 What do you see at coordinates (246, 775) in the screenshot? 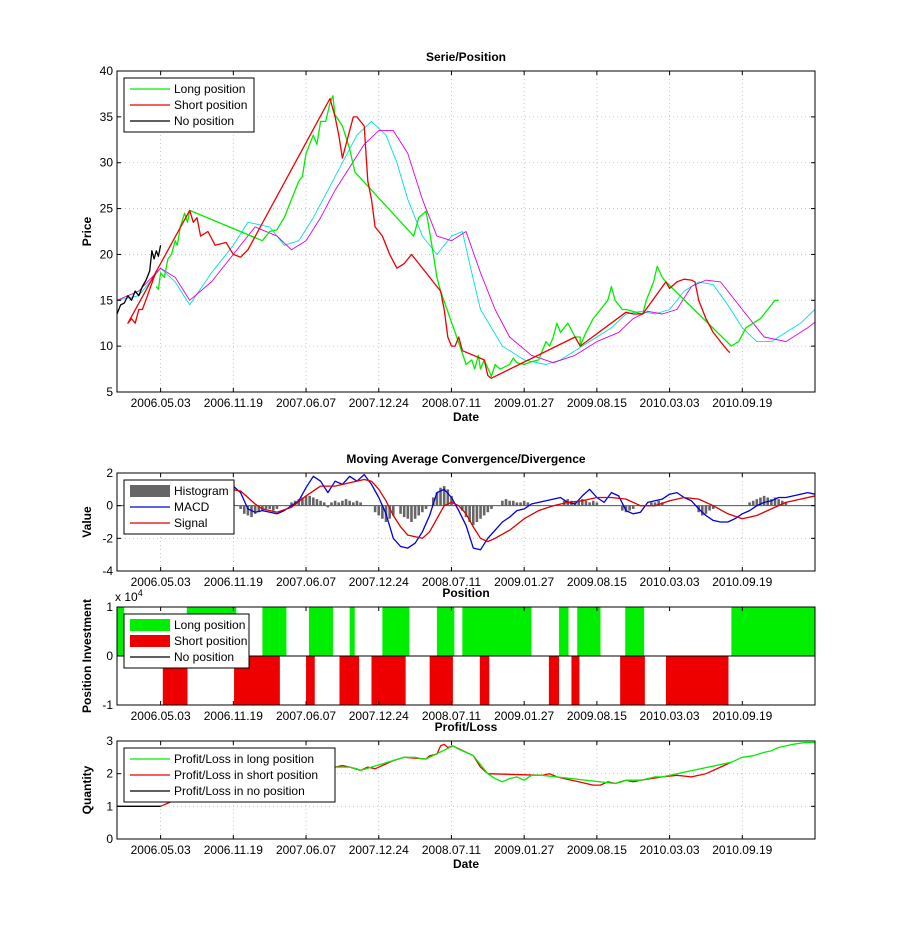
I see `legend-entry: Profit/Loss in short position` at bounding box center [246, 775].